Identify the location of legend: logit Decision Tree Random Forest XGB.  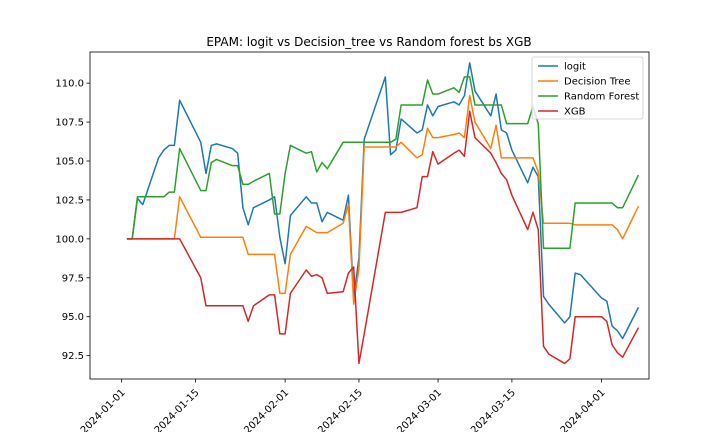
(587, 88).